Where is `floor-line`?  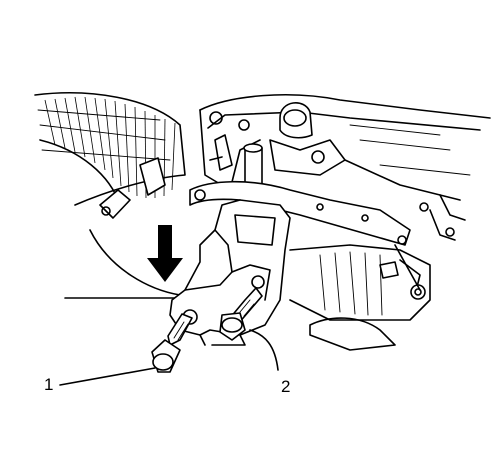 floor-line is located at coordinates (122, 264).